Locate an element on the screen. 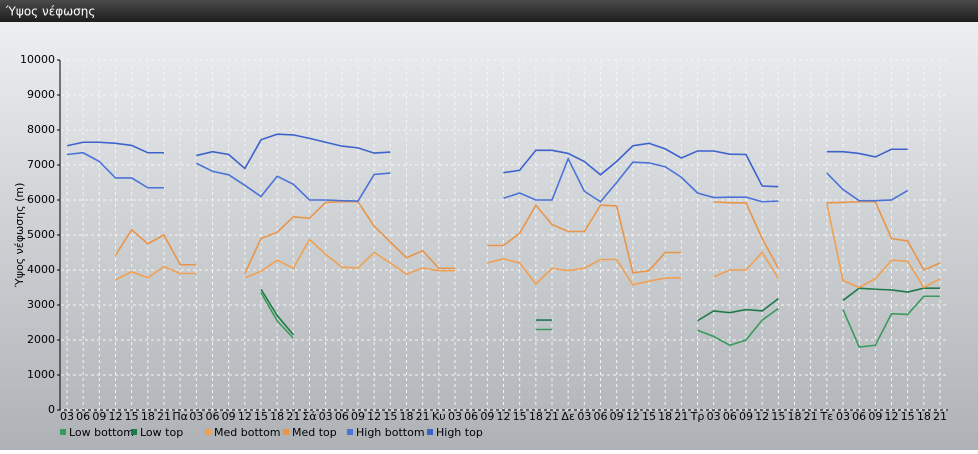  x-tick-label: Τρ is located at coordinates (697, 416).